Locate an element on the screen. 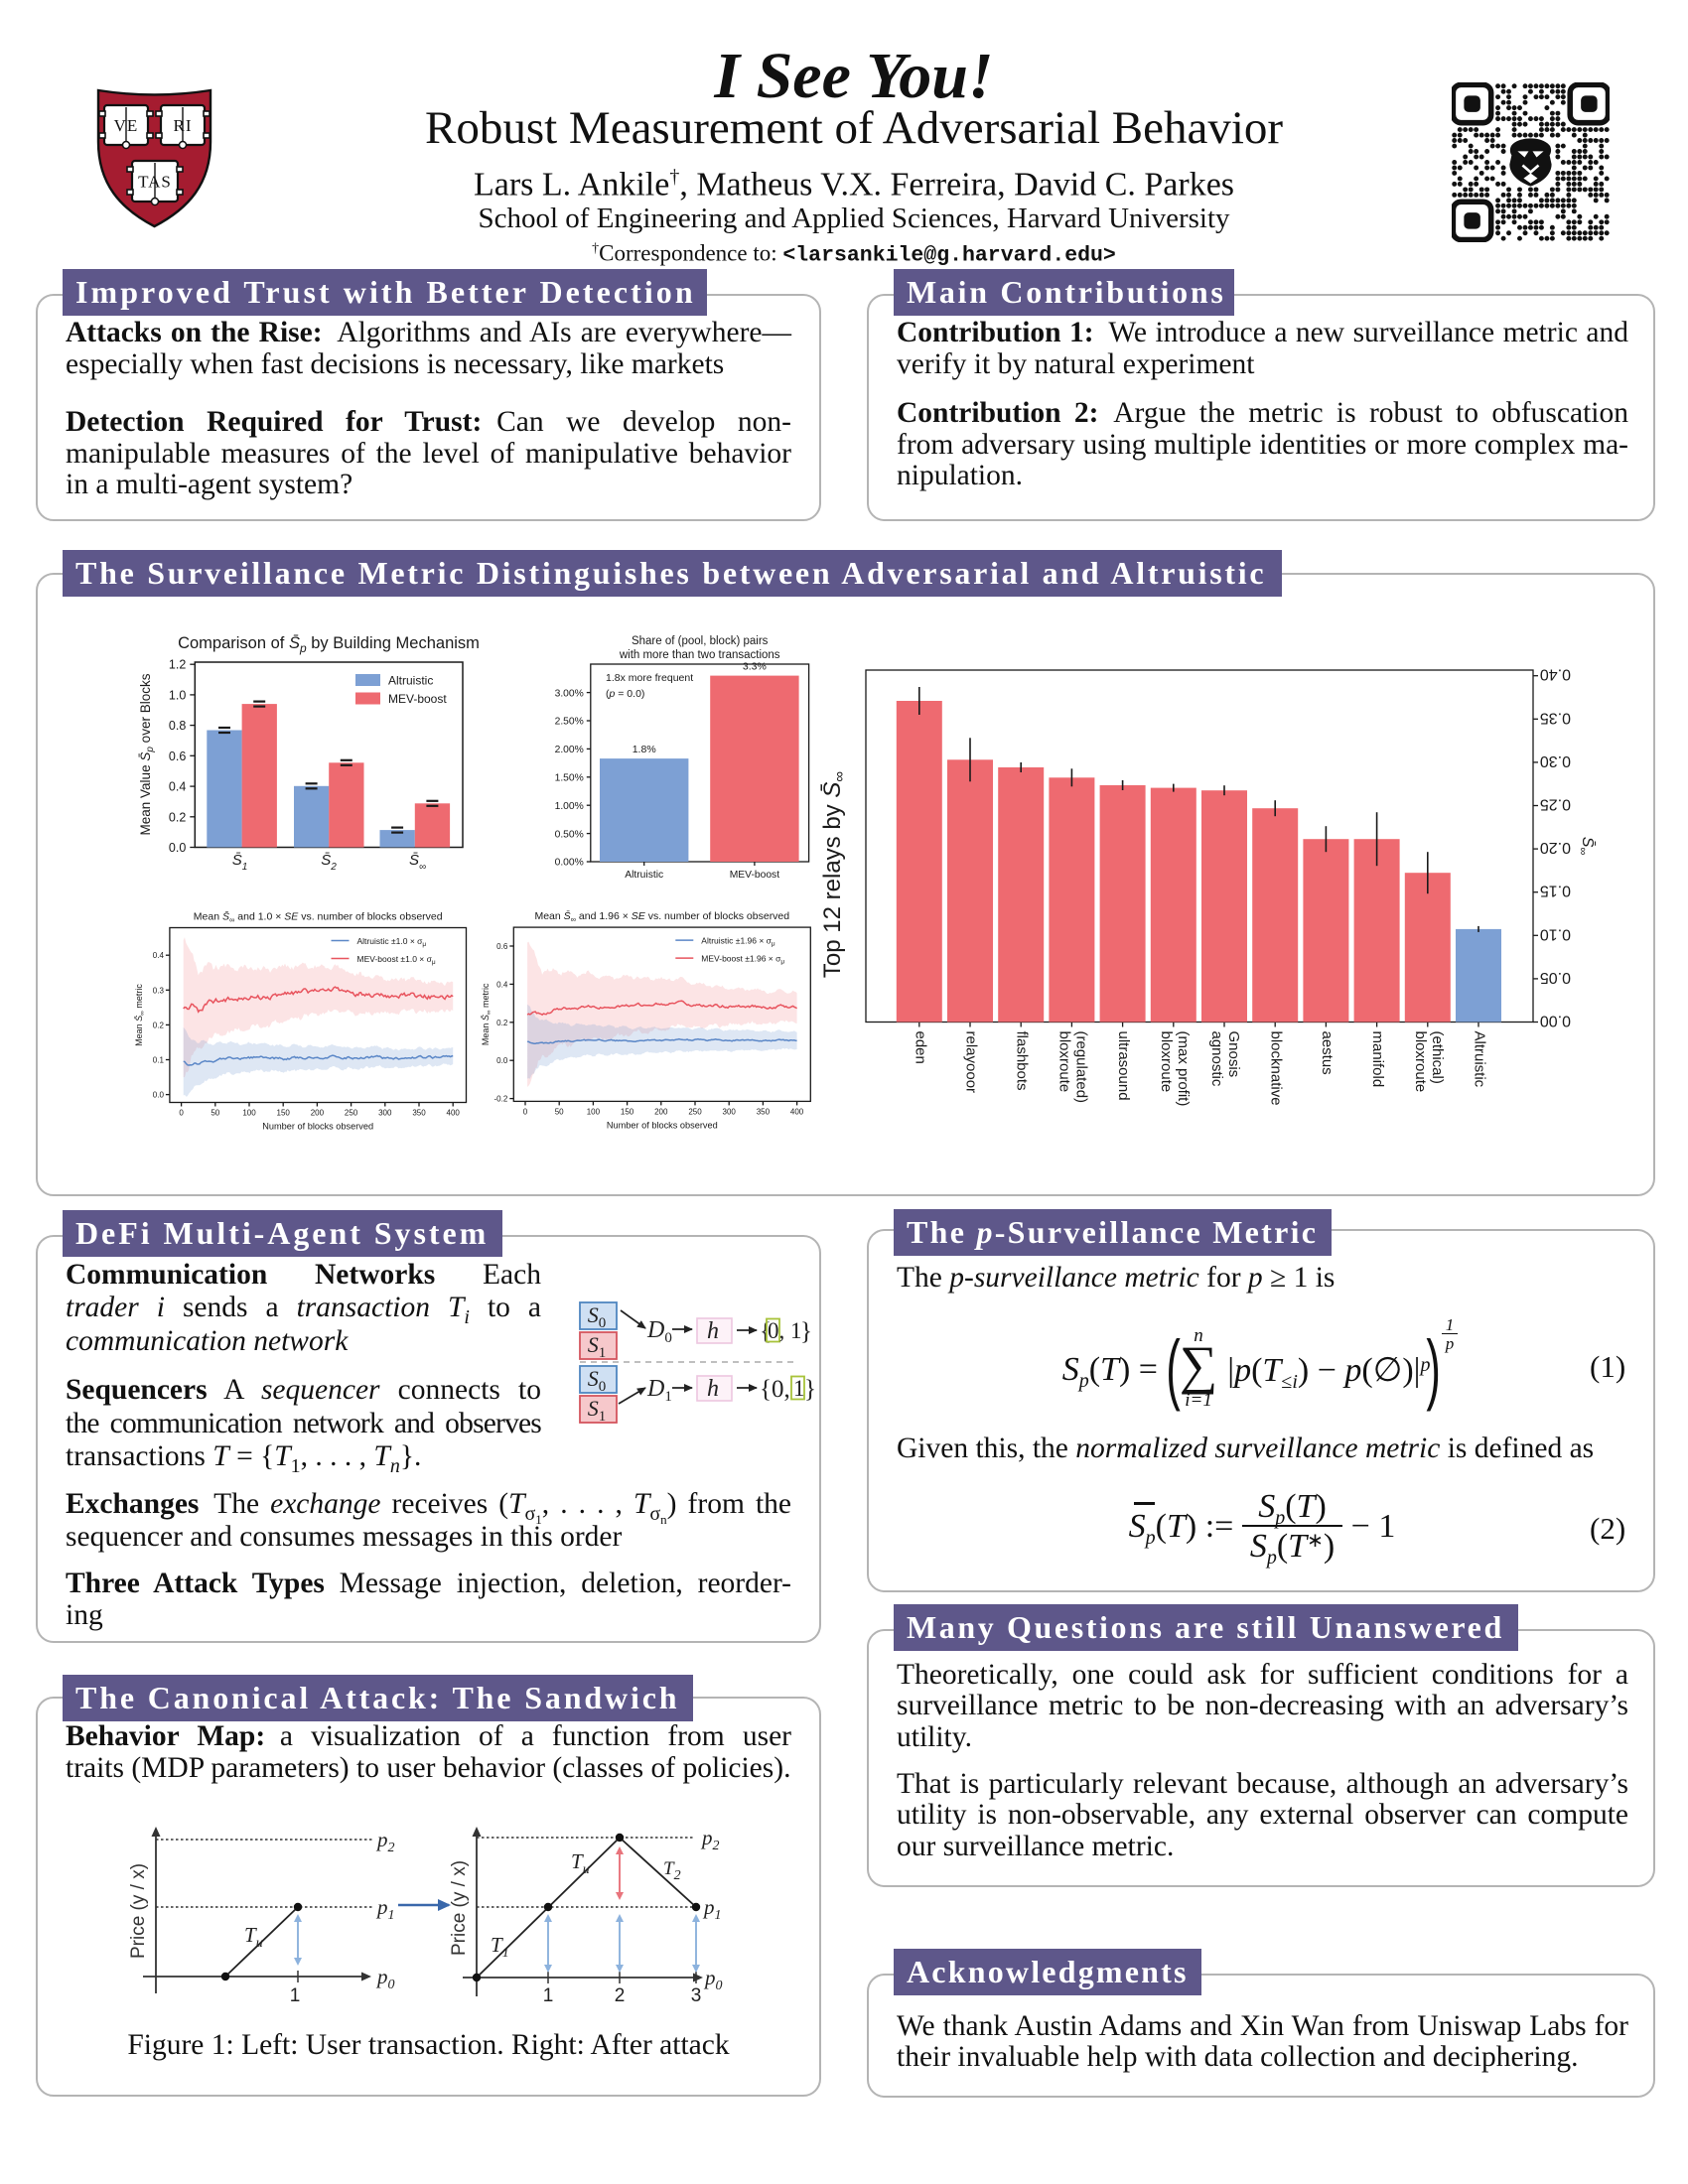 This screenshot has height=2184, width=1688. svg-text: aestus is located at coordinates (1327, 1053).